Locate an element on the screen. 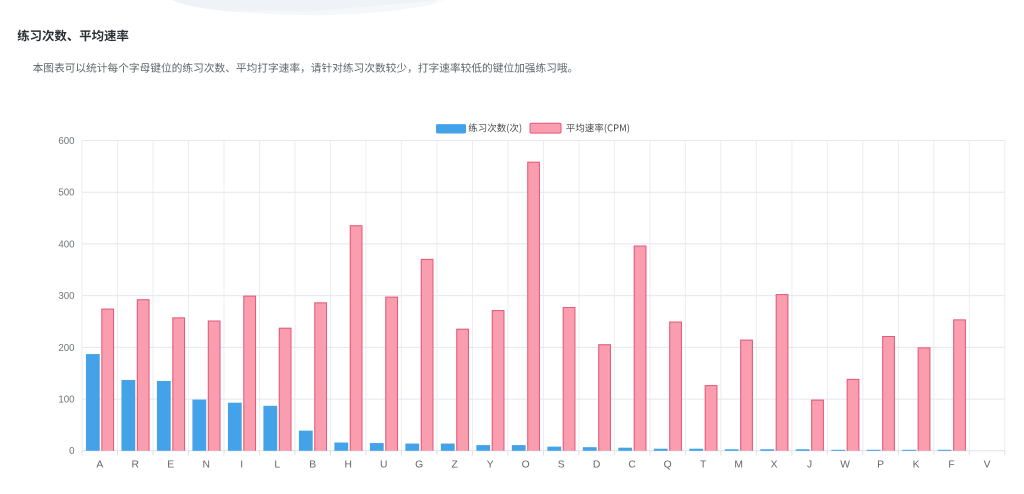 Image resolution: width=1024 pixels, height=494 pixels. svg-text: X is located at coordinates (774, 465).